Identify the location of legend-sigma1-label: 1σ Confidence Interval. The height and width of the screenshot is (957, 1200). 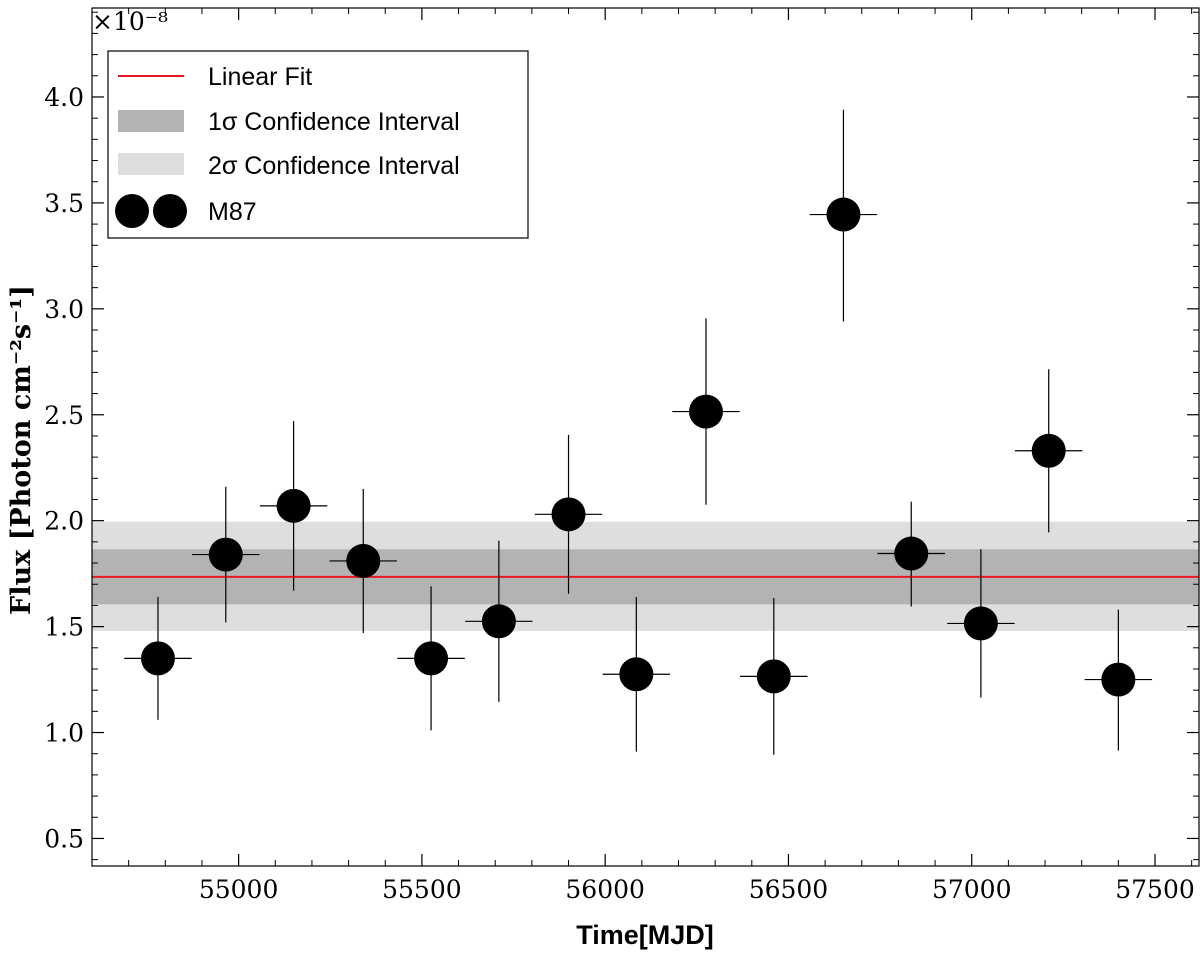
(334, 122).